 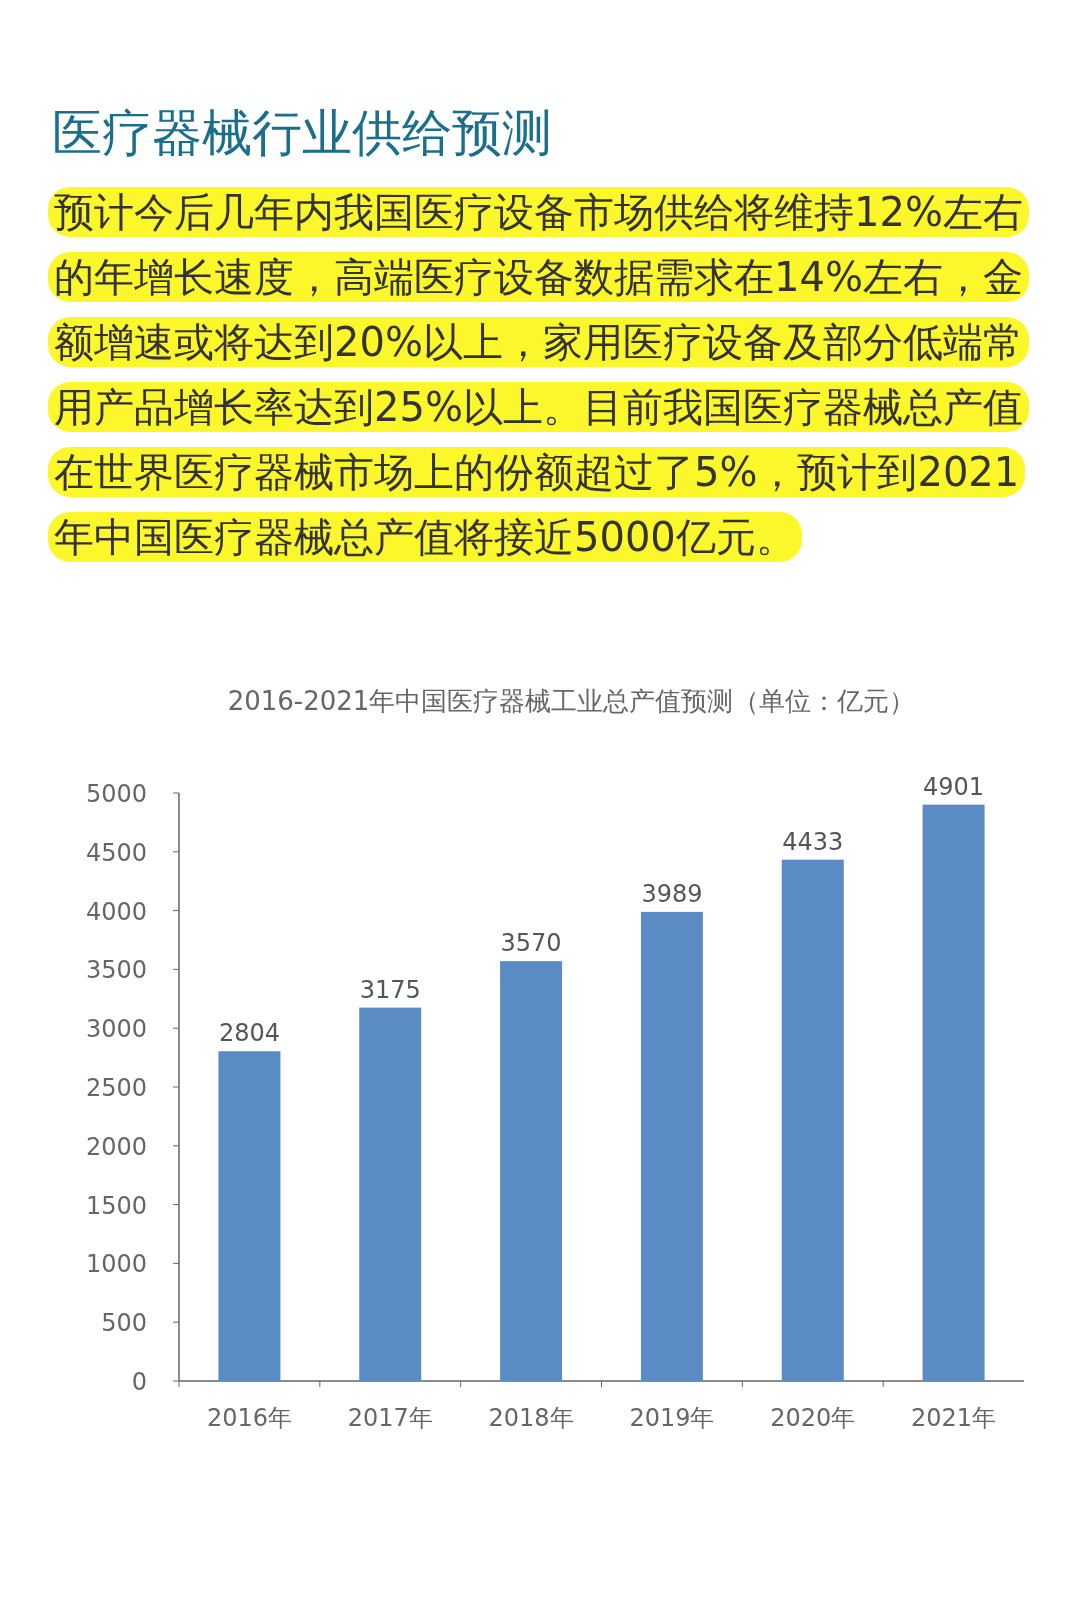 I want to click on y-tick-label: 1500, so click(x=116, y=1205).